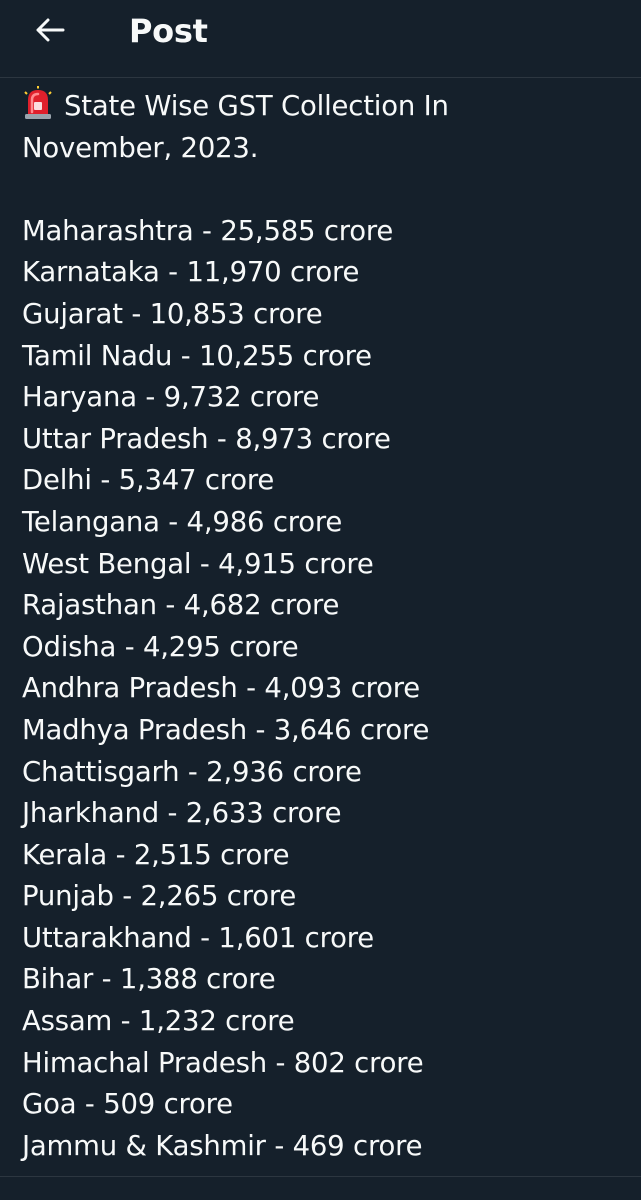  What do you see at coordinates (221, 688) in the screenshot?
I see `state-gst-row: Andhra Pradesh - 4,093 crore` at bounding box center [221, 688].